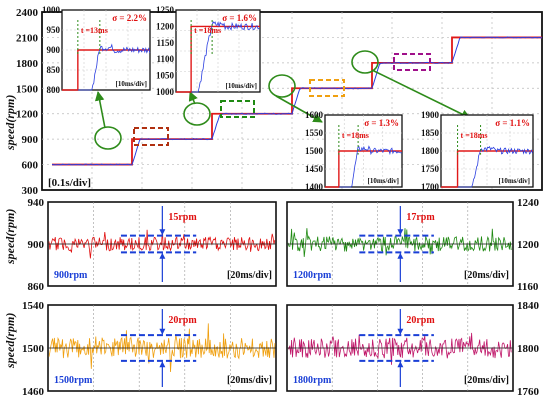  Describe the element at coordinates (430, 133) in the screenshot. I see `inset-y-tick-label: 1850` at that location.